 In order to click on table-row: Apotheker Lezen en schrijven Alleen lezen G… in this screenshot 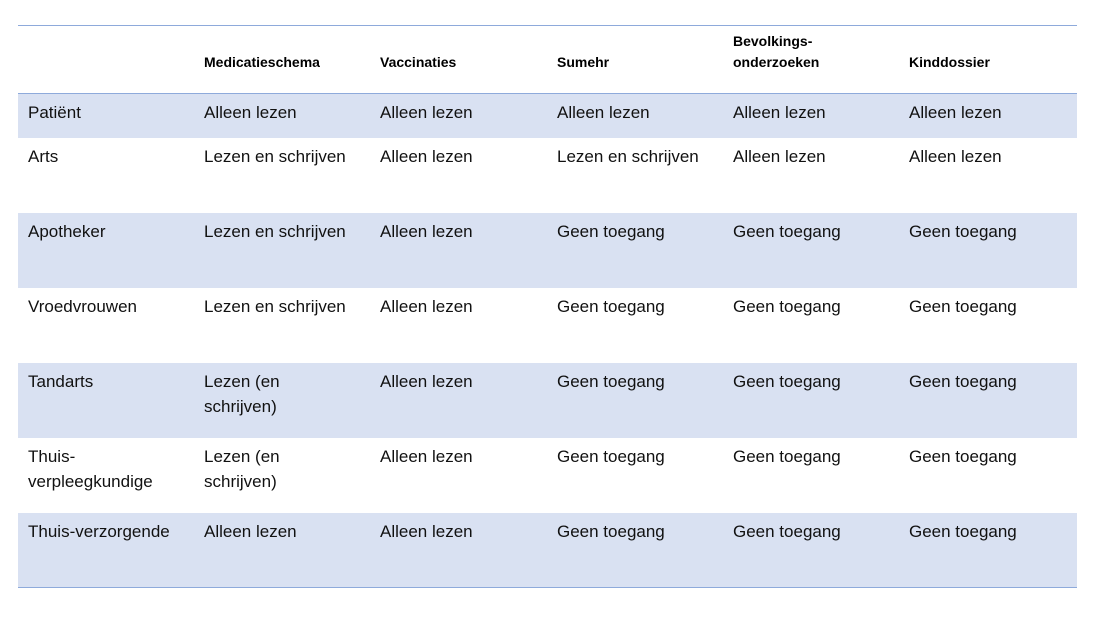, I will do `click(547, 250)`.